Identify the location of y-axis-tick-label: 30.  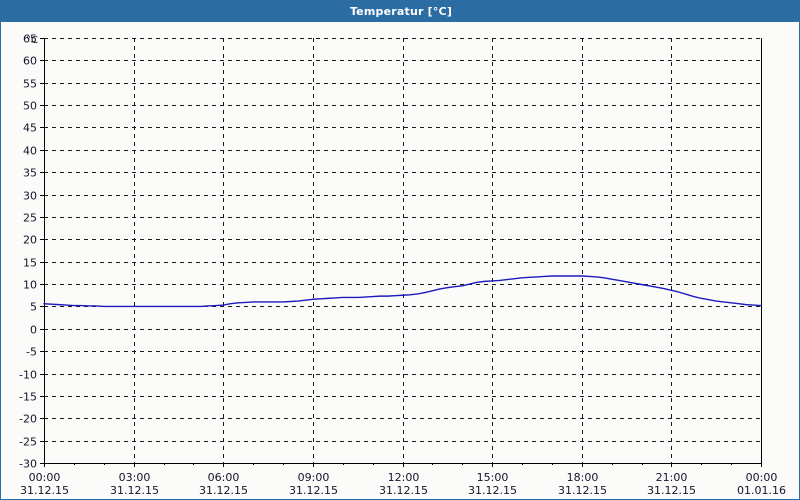
(30, 196).